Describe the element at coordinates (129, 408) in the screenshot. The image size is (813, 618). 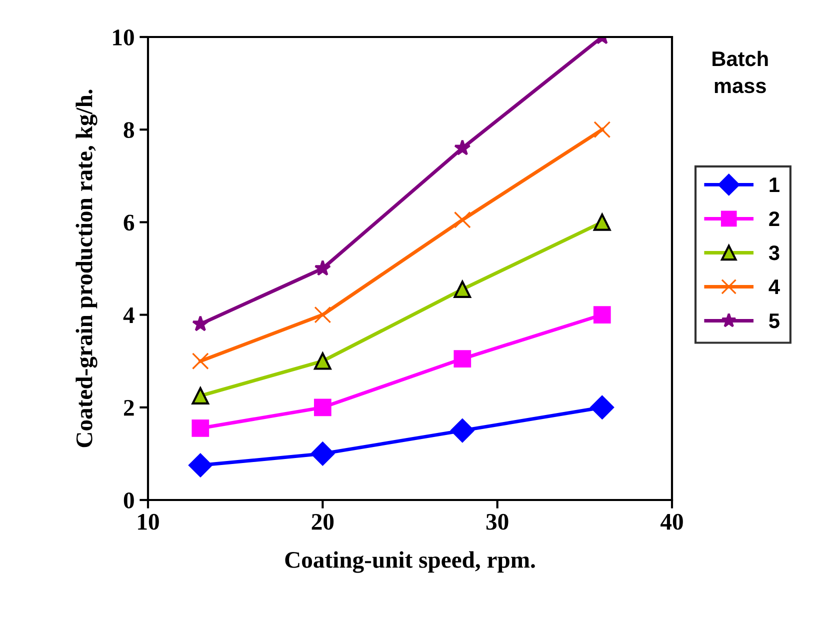
I see `y-tick-label: 2` at that location.